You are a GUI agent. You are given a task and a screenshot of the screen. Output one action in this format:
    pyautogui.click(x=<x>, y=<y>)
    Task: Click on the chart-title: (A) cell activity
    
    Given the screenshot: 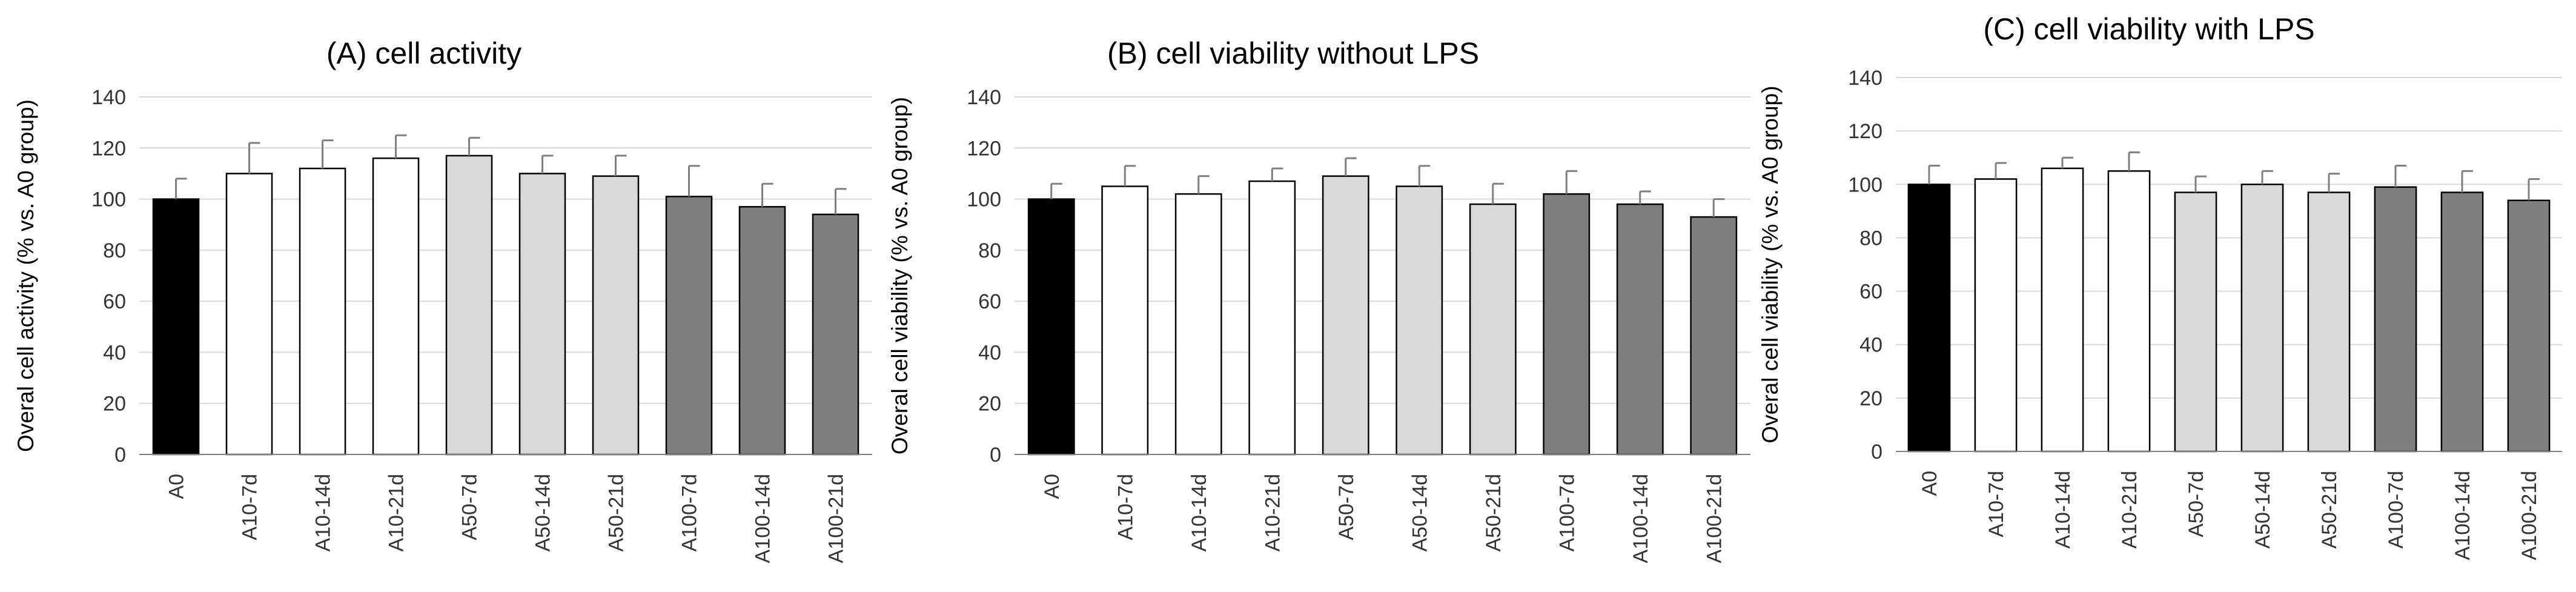 What is the action you would take?
    pyautogui.click(x=423, y=53)
    